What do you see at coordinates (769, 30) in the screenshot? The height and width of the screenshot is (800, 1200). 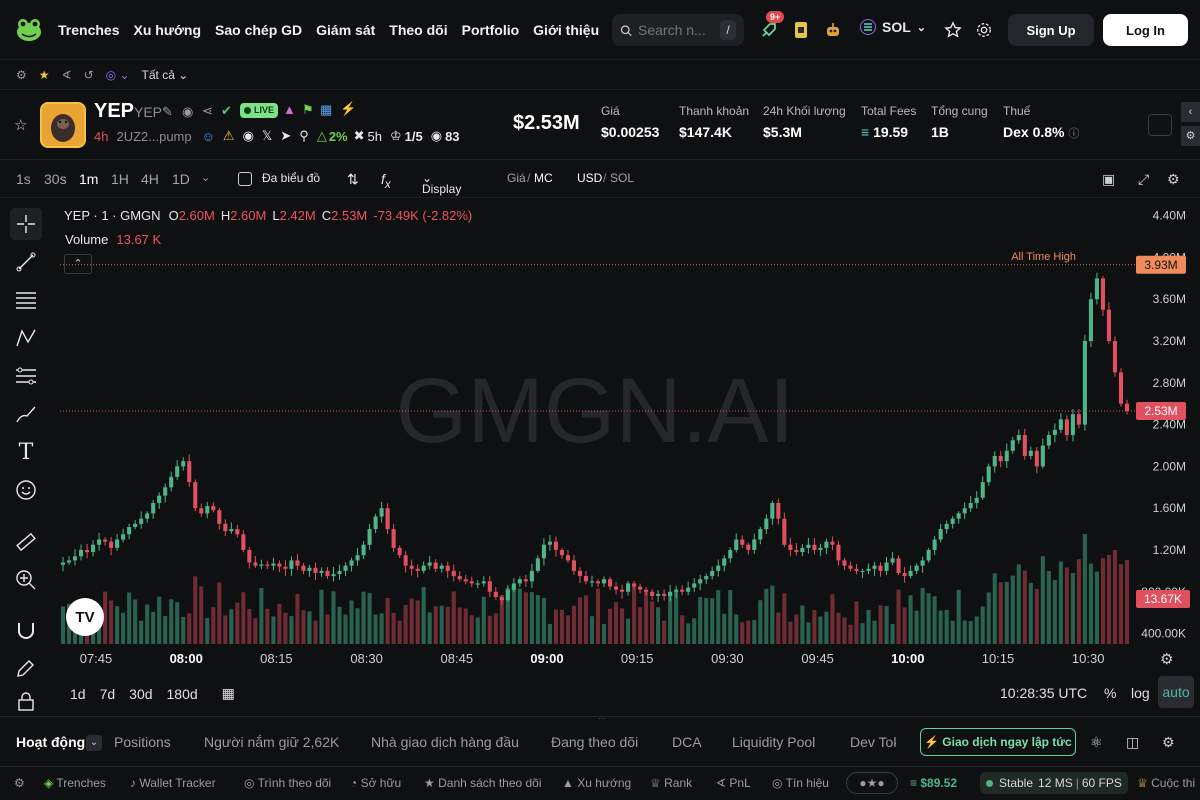 I see `rocket-icon` at bounding box center [769, 30].